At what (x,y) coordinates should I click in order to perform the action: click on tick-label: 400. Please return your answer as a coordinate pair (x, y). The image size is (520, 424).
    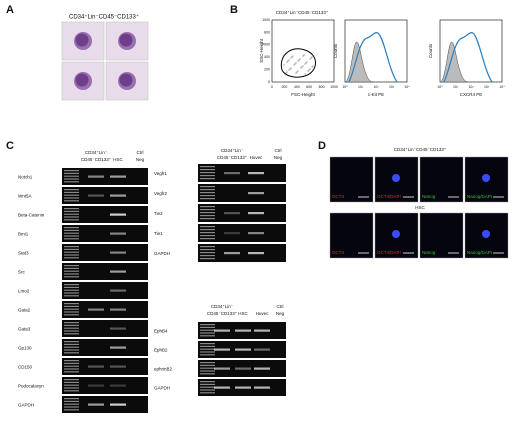
    Looking at the image, I should click on (267, 57).